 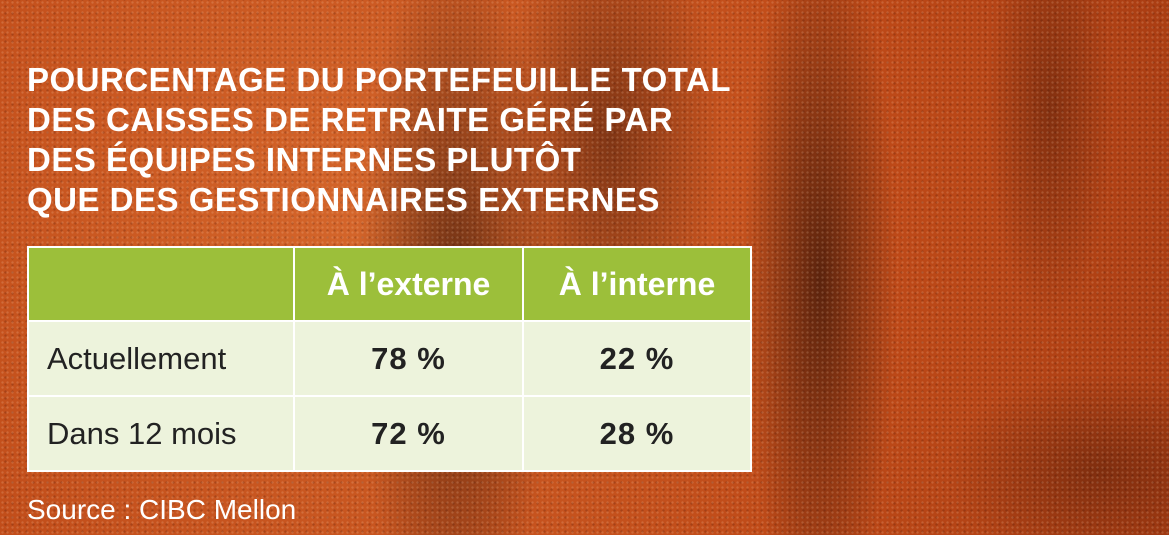 I want to click on value-12-months-external: 72 %, so click(x=408, y=433).